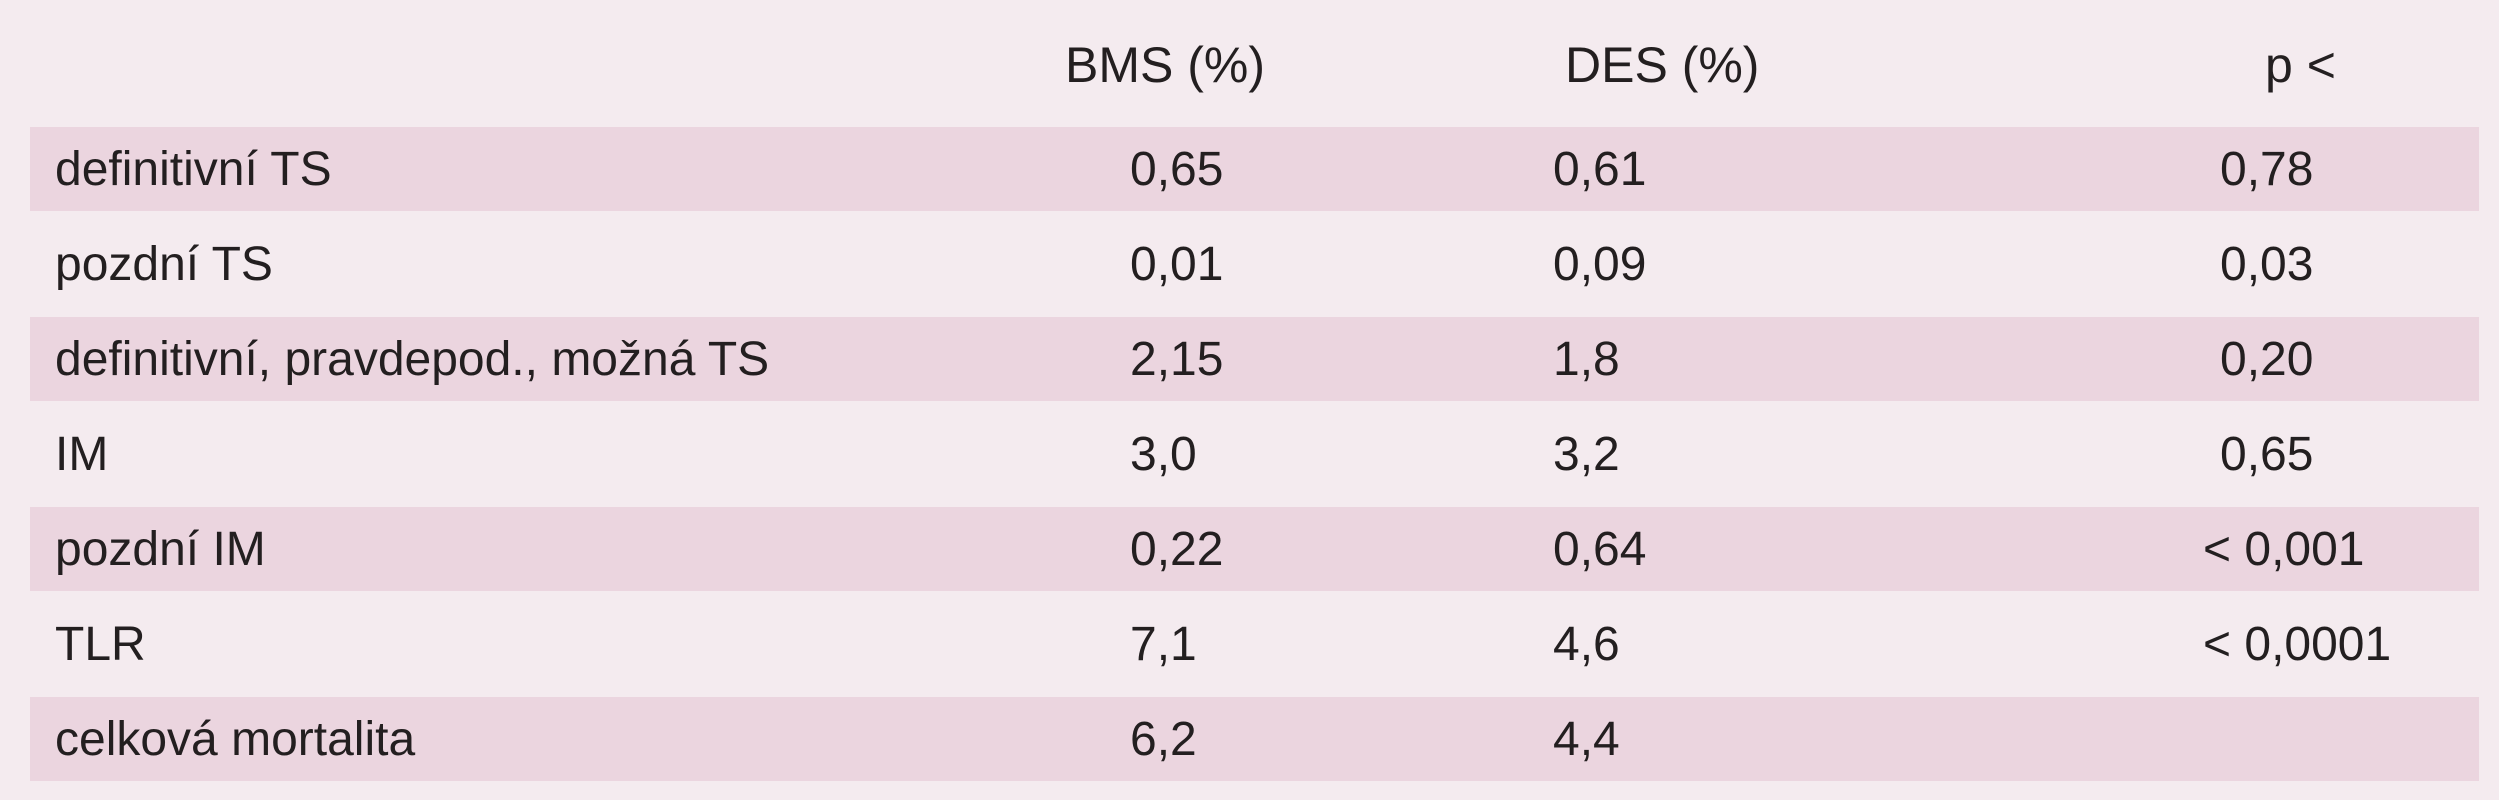 The width and height of the screenshot is (2499, 800). What do you see at coordinates (510, 733) in the screenshot?
I see `row-label: celková mortalita` at bounding box center [510, 733].